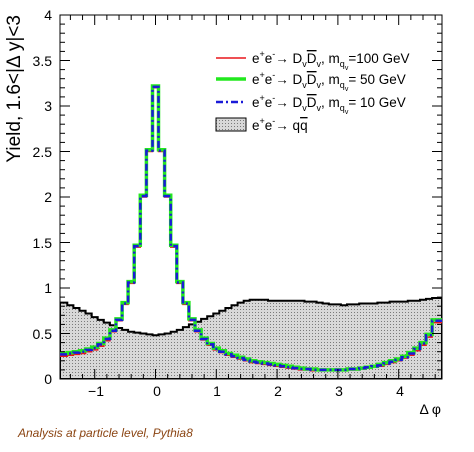  What do you see at coordinates (43, 152) in the screenshot?
I see `y-tick-label: 2.5` at bounding box center [43, 152].